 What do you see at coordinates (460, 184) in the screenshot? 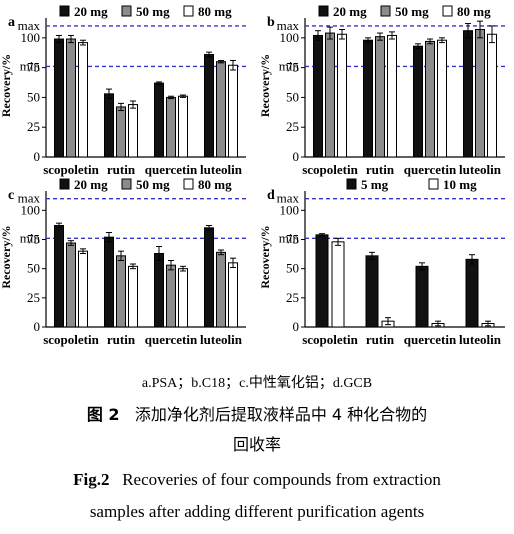
I see `legend-label: 10 mg` at bounding box center [460, 184].